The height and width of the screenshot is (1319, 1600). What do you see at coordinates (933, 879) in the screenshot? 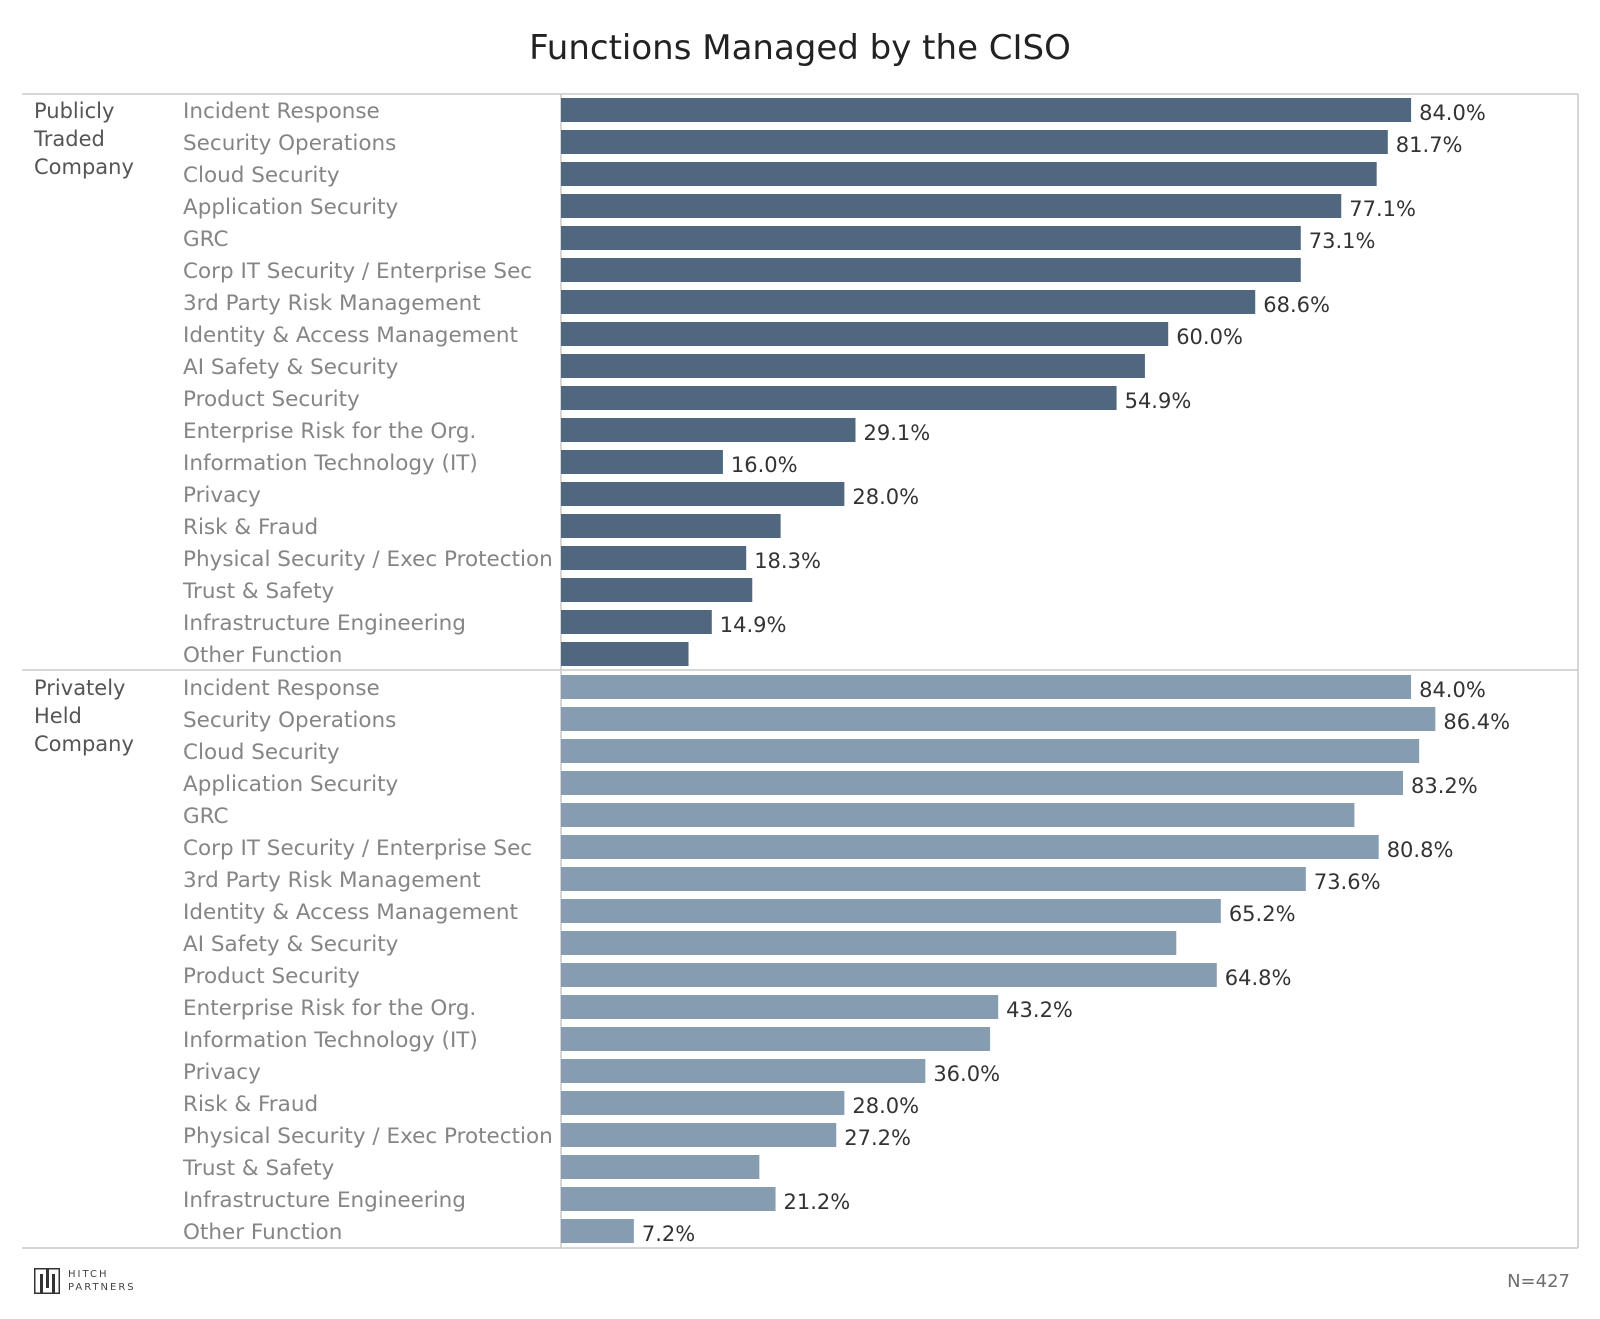
I see `bar-privately-held-company-3rd-party-risk-management` at bounding box center [933, 879].